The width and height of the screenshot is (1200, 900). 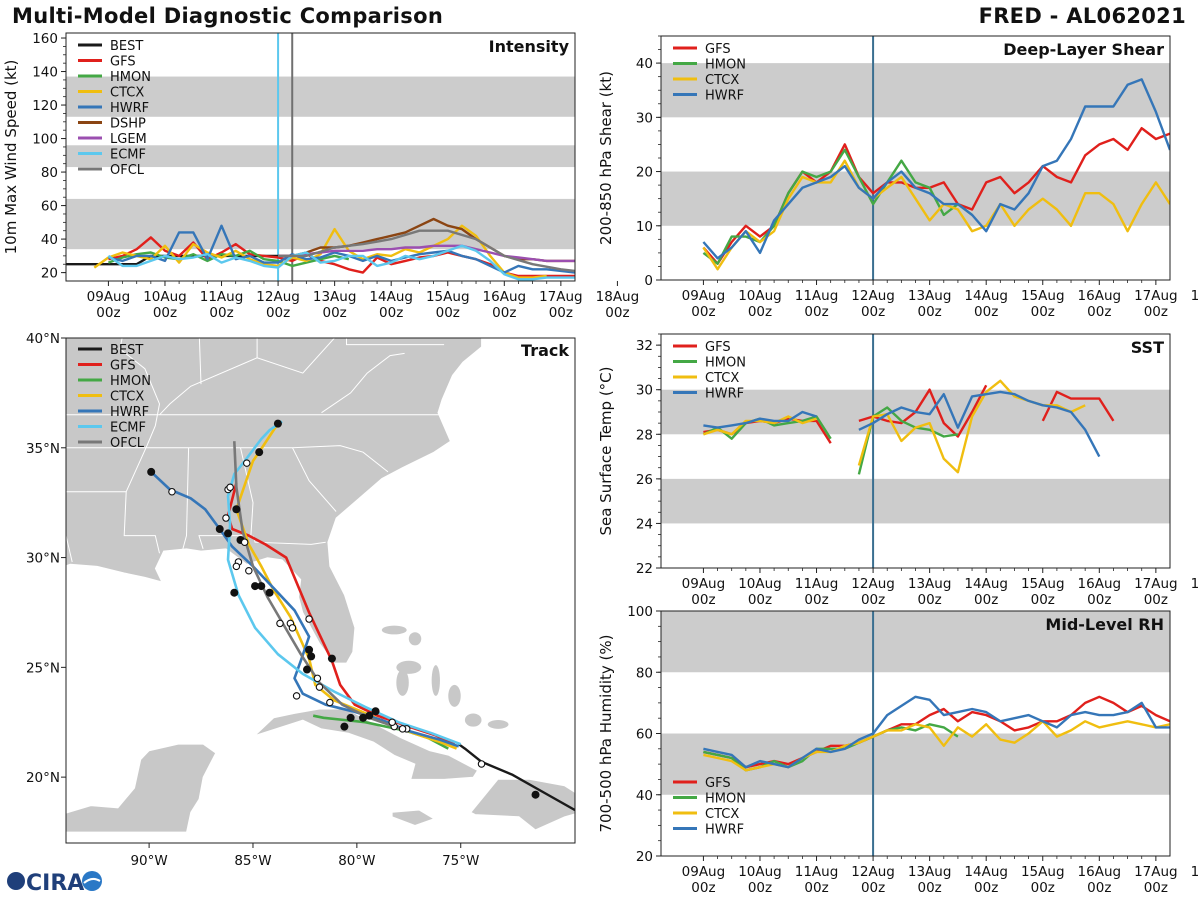 I want to click on state-border-va-wv, so click(x=363, y=383).